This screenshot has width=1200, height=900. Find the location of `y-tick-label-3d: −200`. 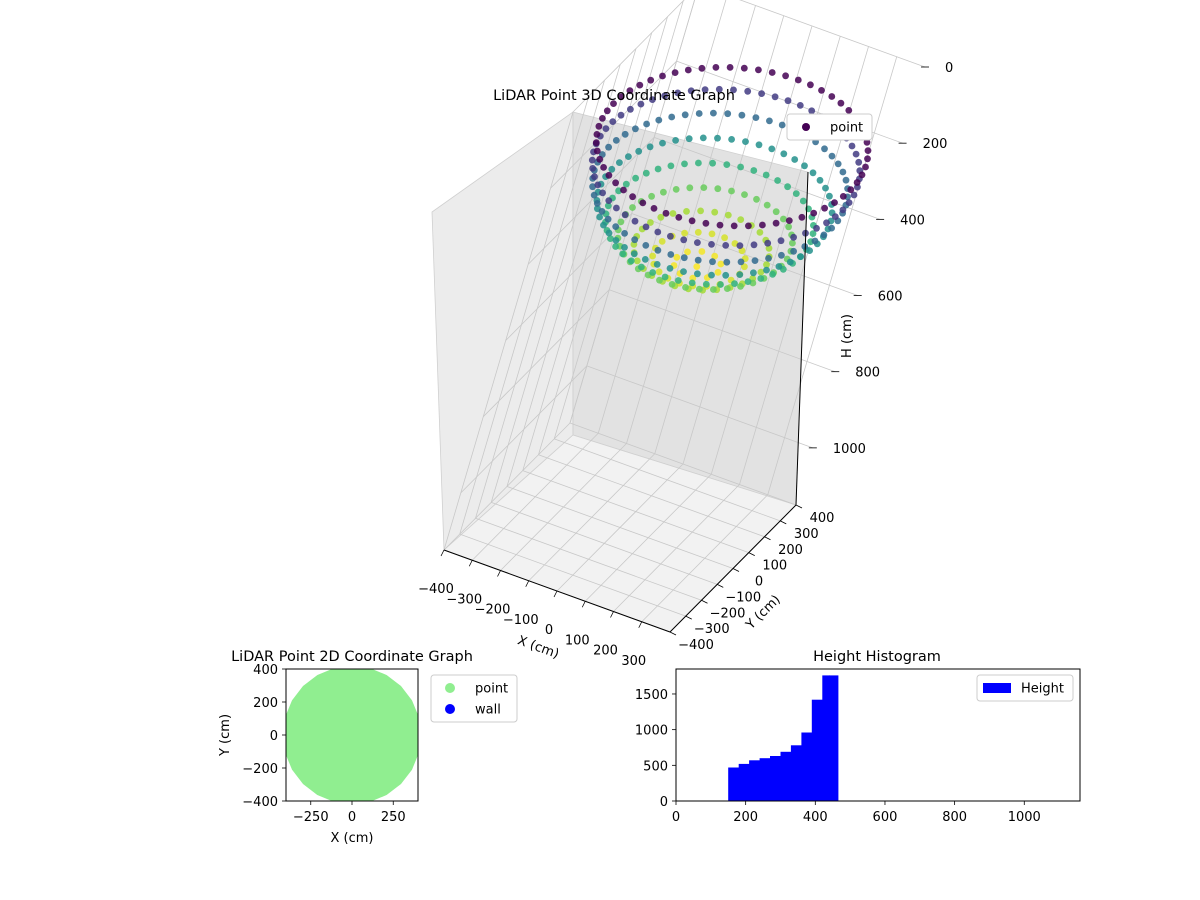

y-tick-label-3d: −200 is located at coordinates (728, 613).